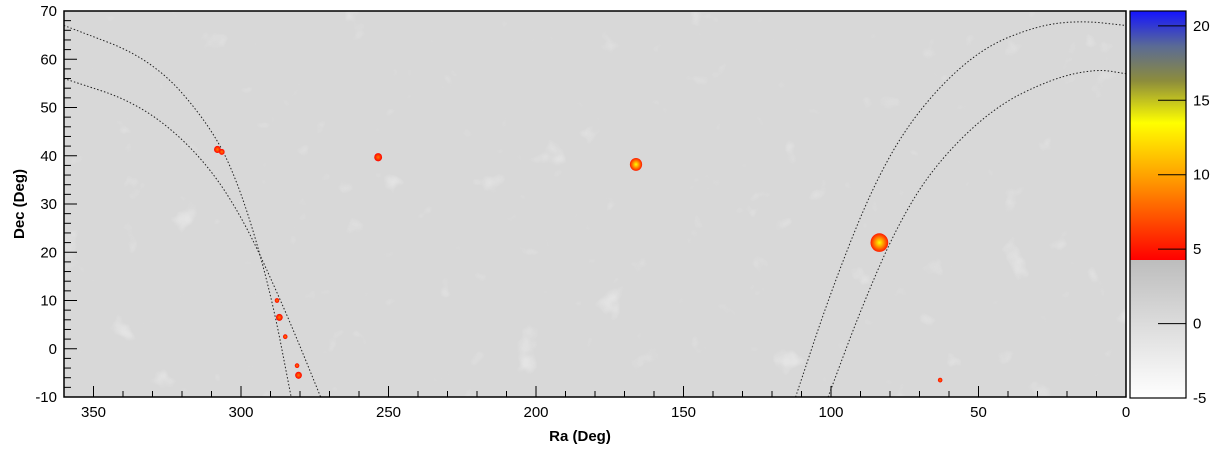 Image resolution: width=1225 pixels, height=449 pixels. Describe the element at coordinates (1158, 329) in the screenshot. I see `colorbar-grey-segment` at that location.